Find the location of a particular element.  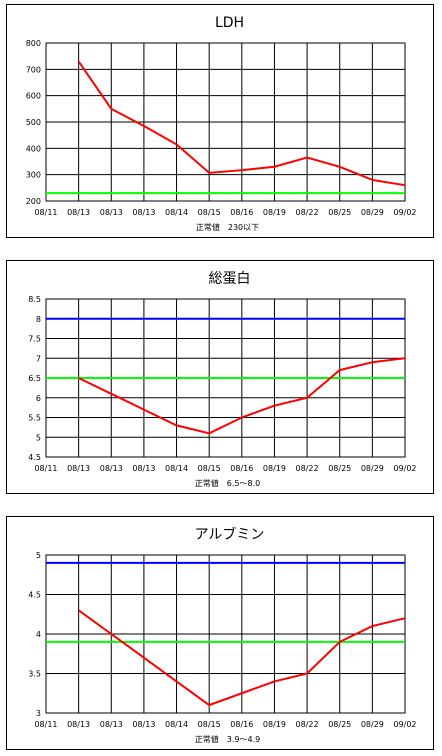

y-tick-label: 500 is located at coordinates (33, 122).